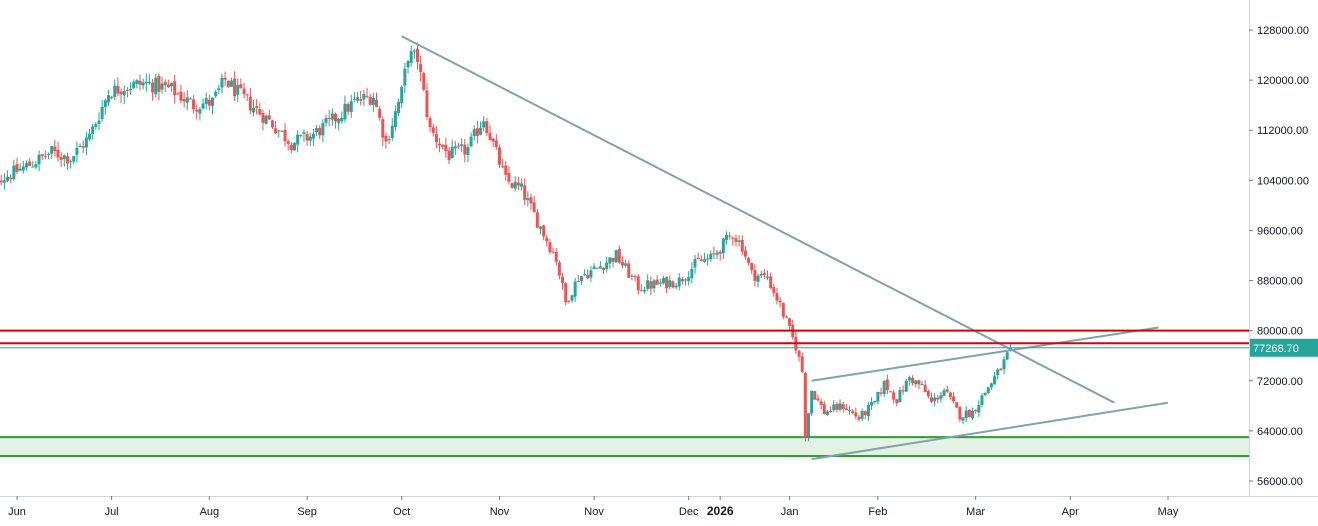 This screenshot has width=1318, height=526. Describe the element at coordinates (1280, 382) in the screenshot. I see `y-tick-label: 72000.00` at that location.